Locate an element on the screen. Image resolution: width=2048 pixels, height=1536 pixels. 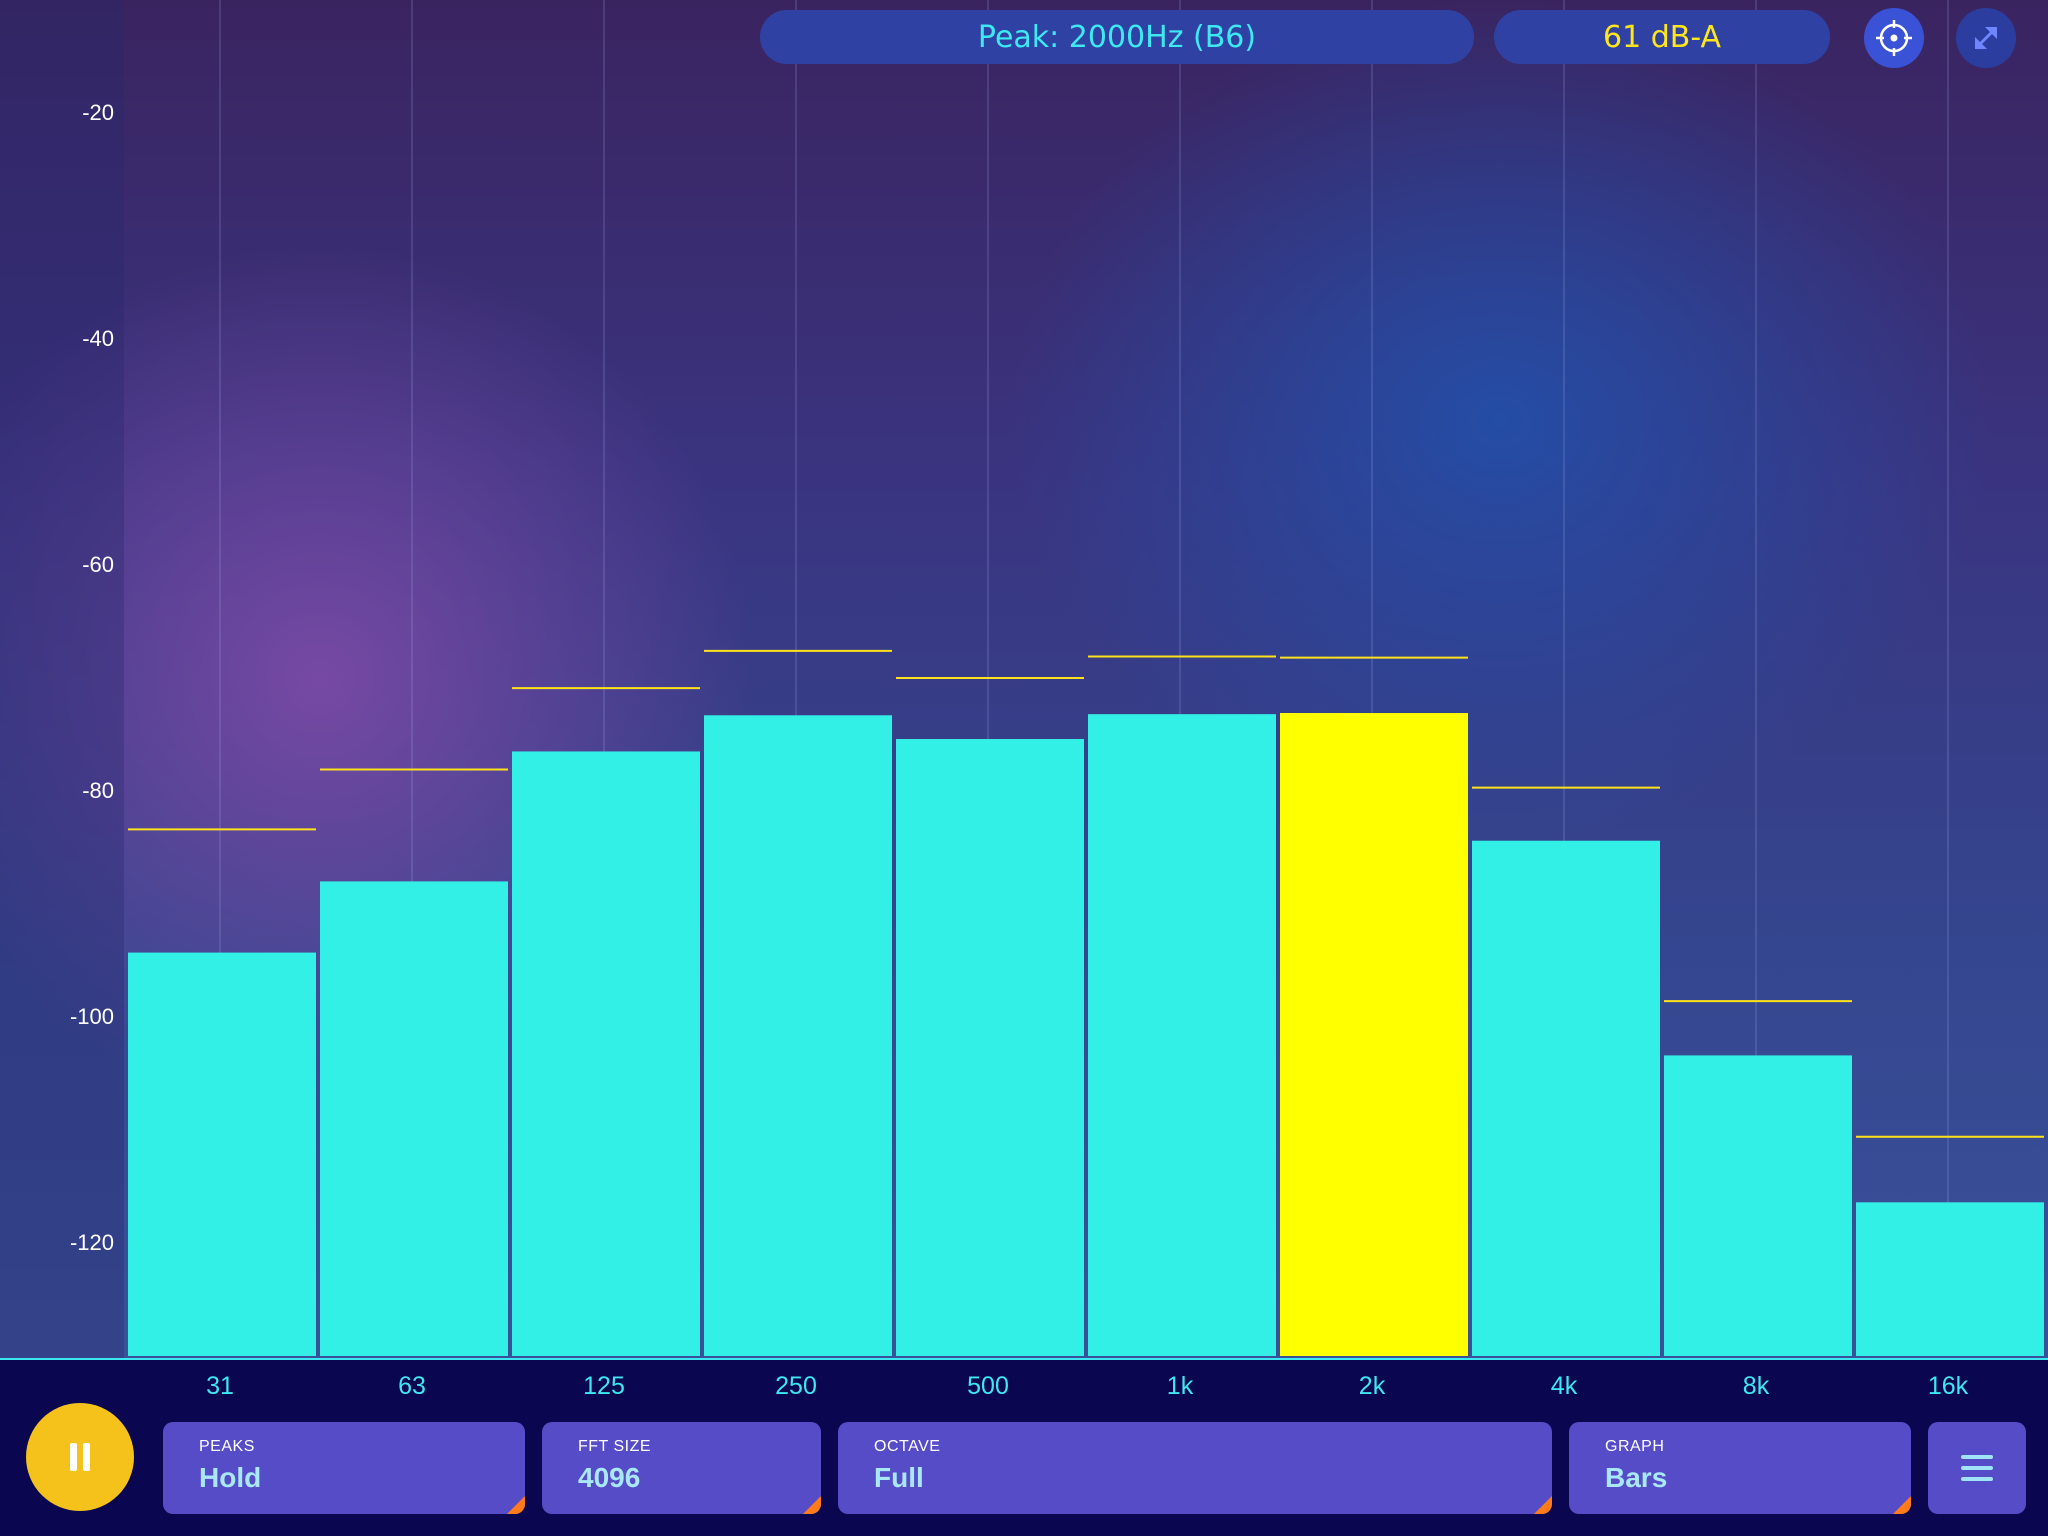
x-tick-label: 1k is located at coordinates (1180, 1386).